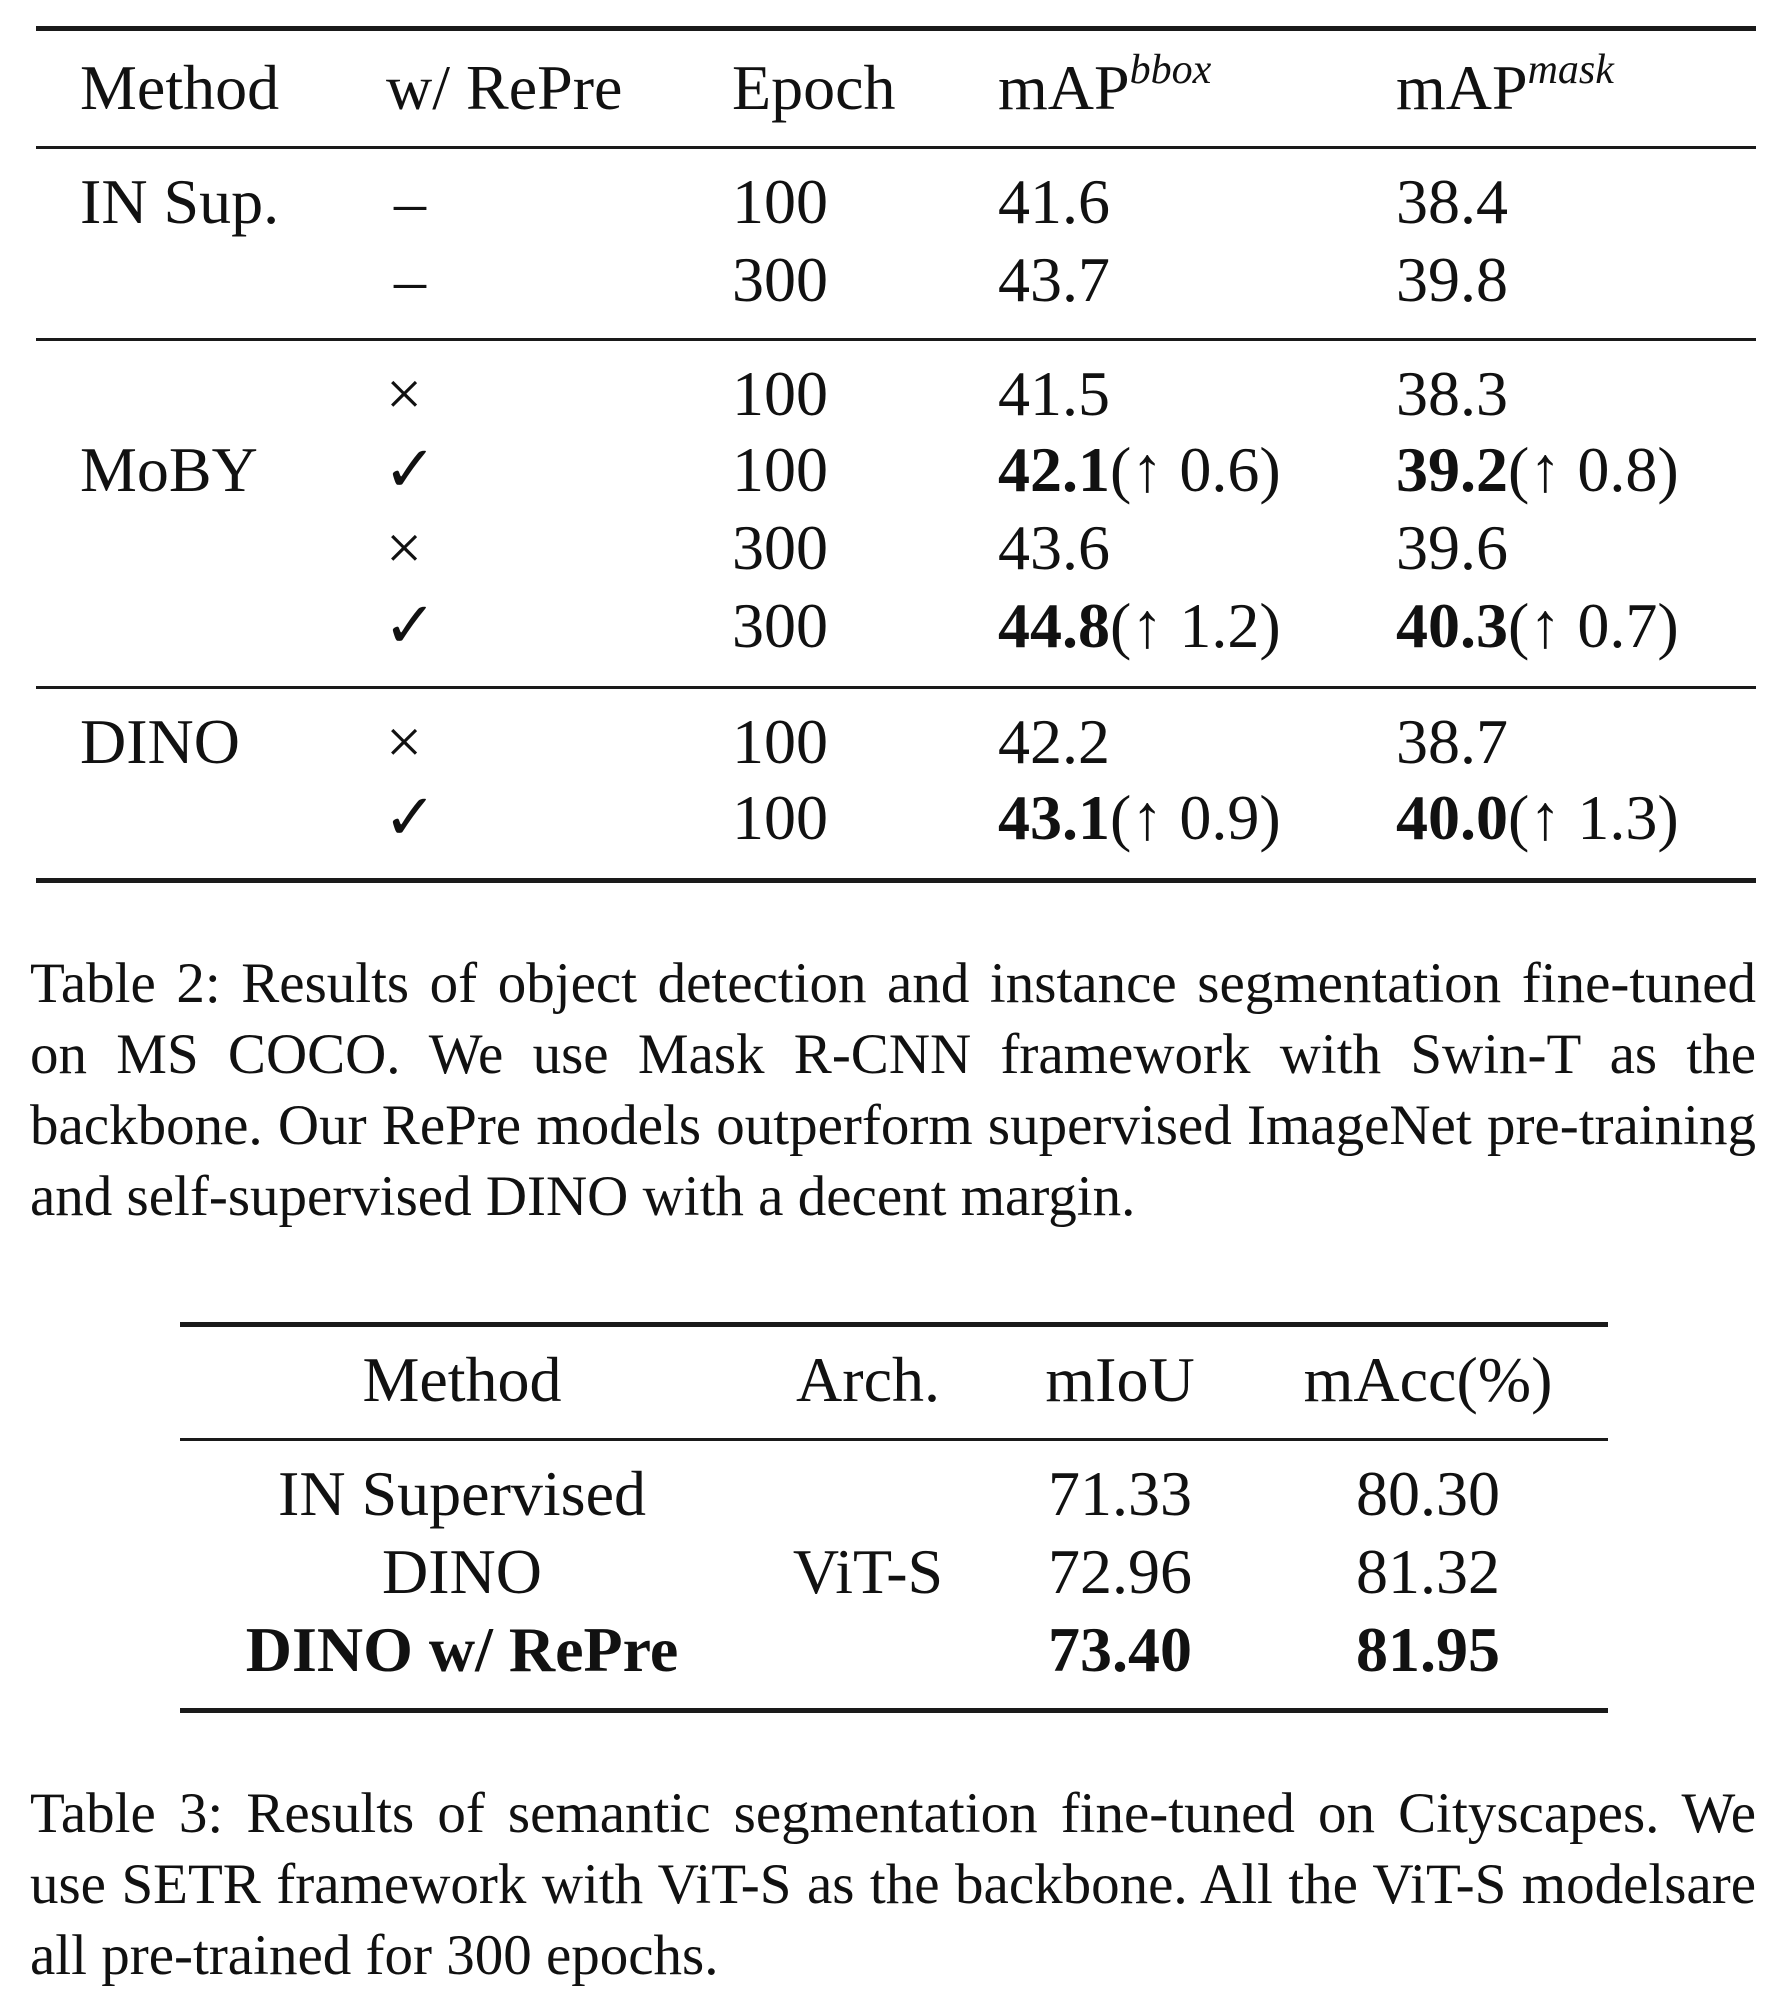 The image size is (1777, 2000). What do you see at coordinates (504, 87) in the screenshot?
I see `t2-header-repre: w/ RePre` at bounding box center [504, 87].